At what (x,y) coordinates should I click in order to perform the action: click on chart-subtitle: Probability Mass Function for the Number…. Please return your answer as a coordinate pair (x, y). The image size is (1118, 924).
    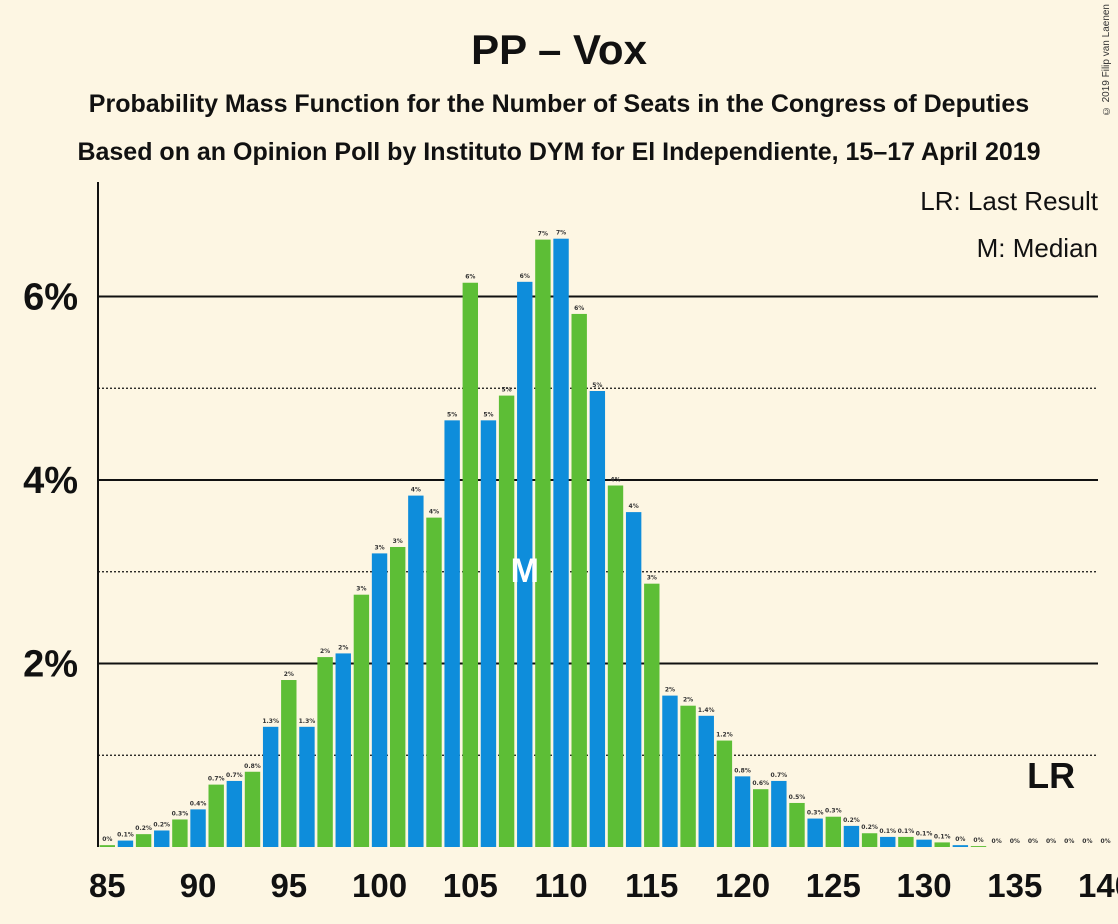
    Looking at the image, I should click on (559, 104).